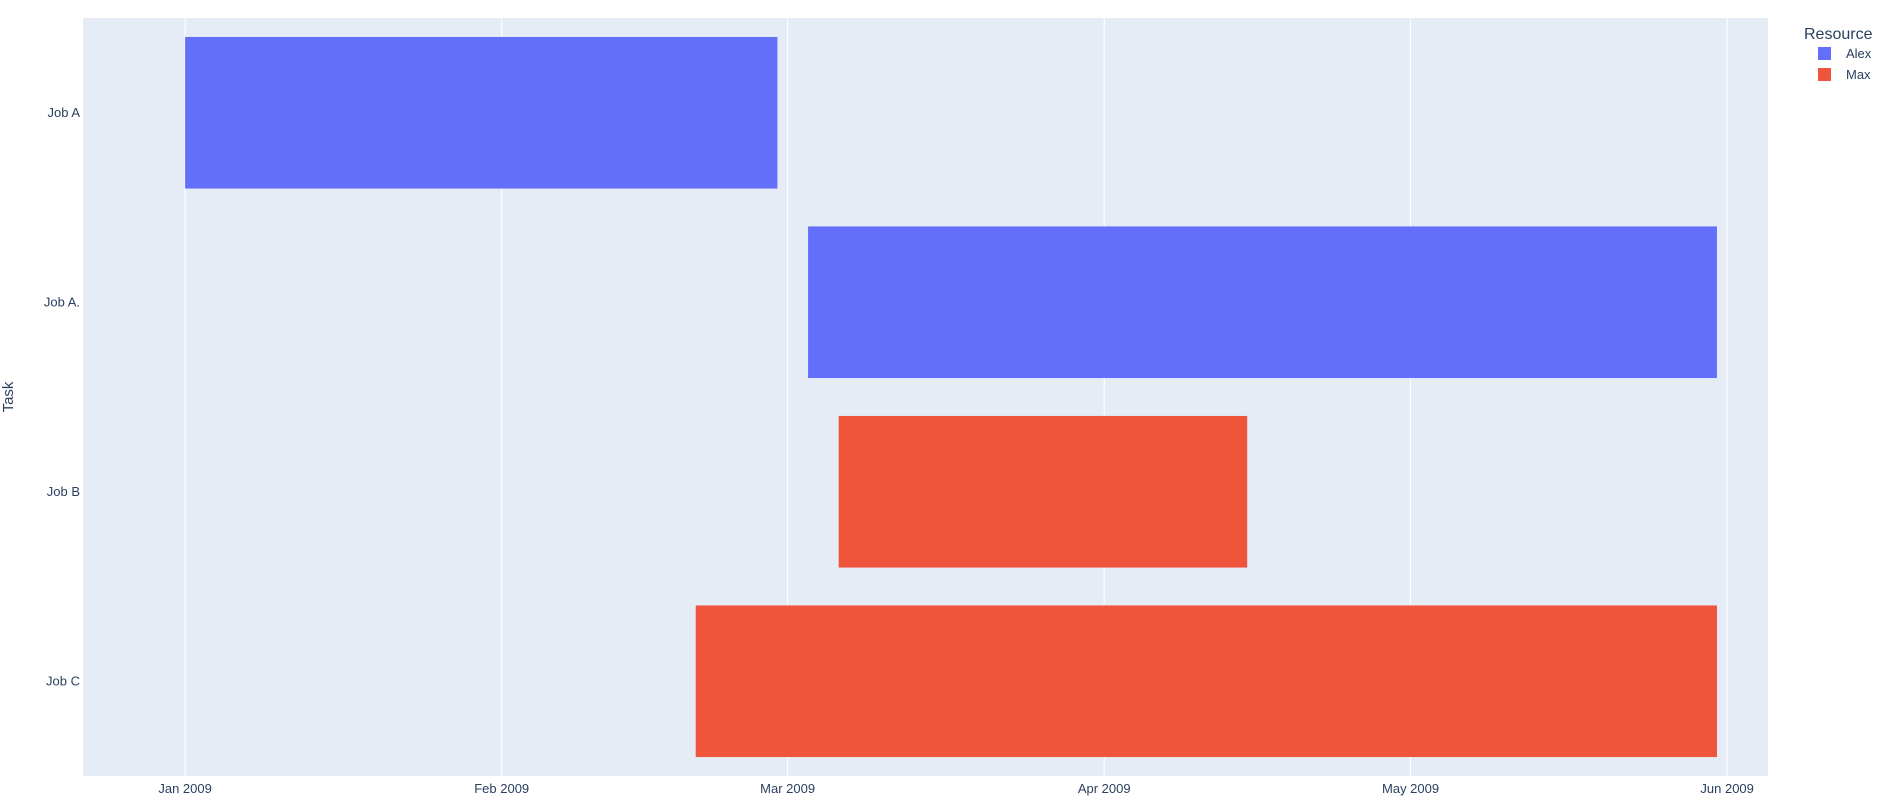 The image size is (1879, 803). What do you see at coordinates (62, 397) in the screenshot?
I see `y-axis-ticks: Job A Job A. Job B Job C` at bounding box center [62, 397].